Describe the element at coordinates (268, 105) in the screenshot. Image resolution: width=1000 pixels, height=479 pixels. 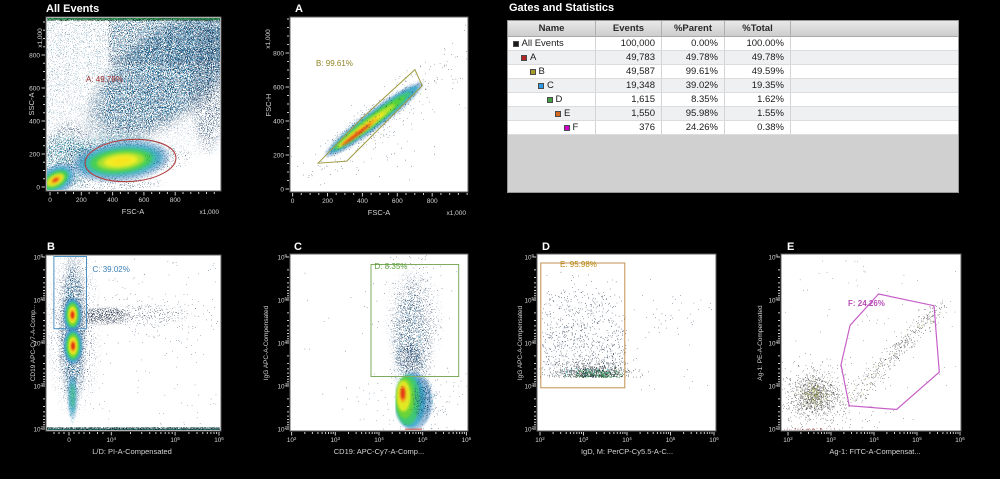
I see `svg-text: FSC-H` at that location.